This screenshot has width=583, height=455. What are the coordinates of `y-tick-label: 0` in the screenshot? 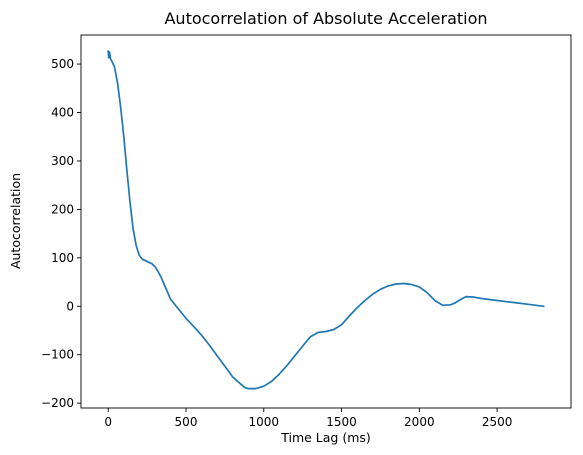 It's located at (70, 306).